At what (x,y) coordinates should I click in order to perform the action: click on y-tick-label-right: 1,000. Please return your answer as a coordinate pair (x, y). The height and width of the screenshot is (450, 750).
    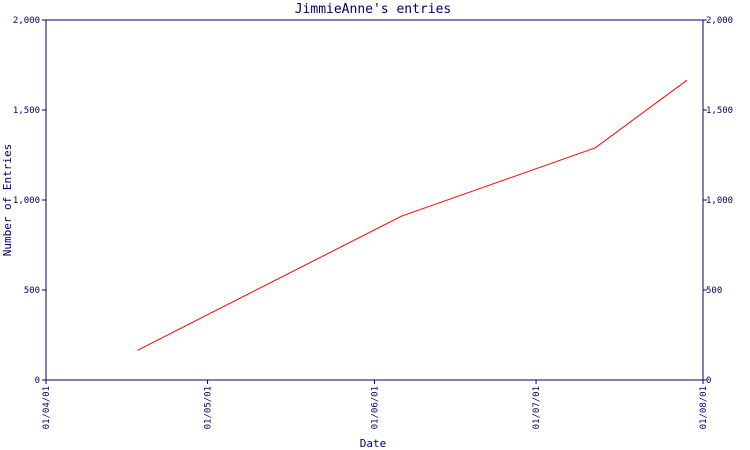
    Looking at the image, I should click on (719, 201).